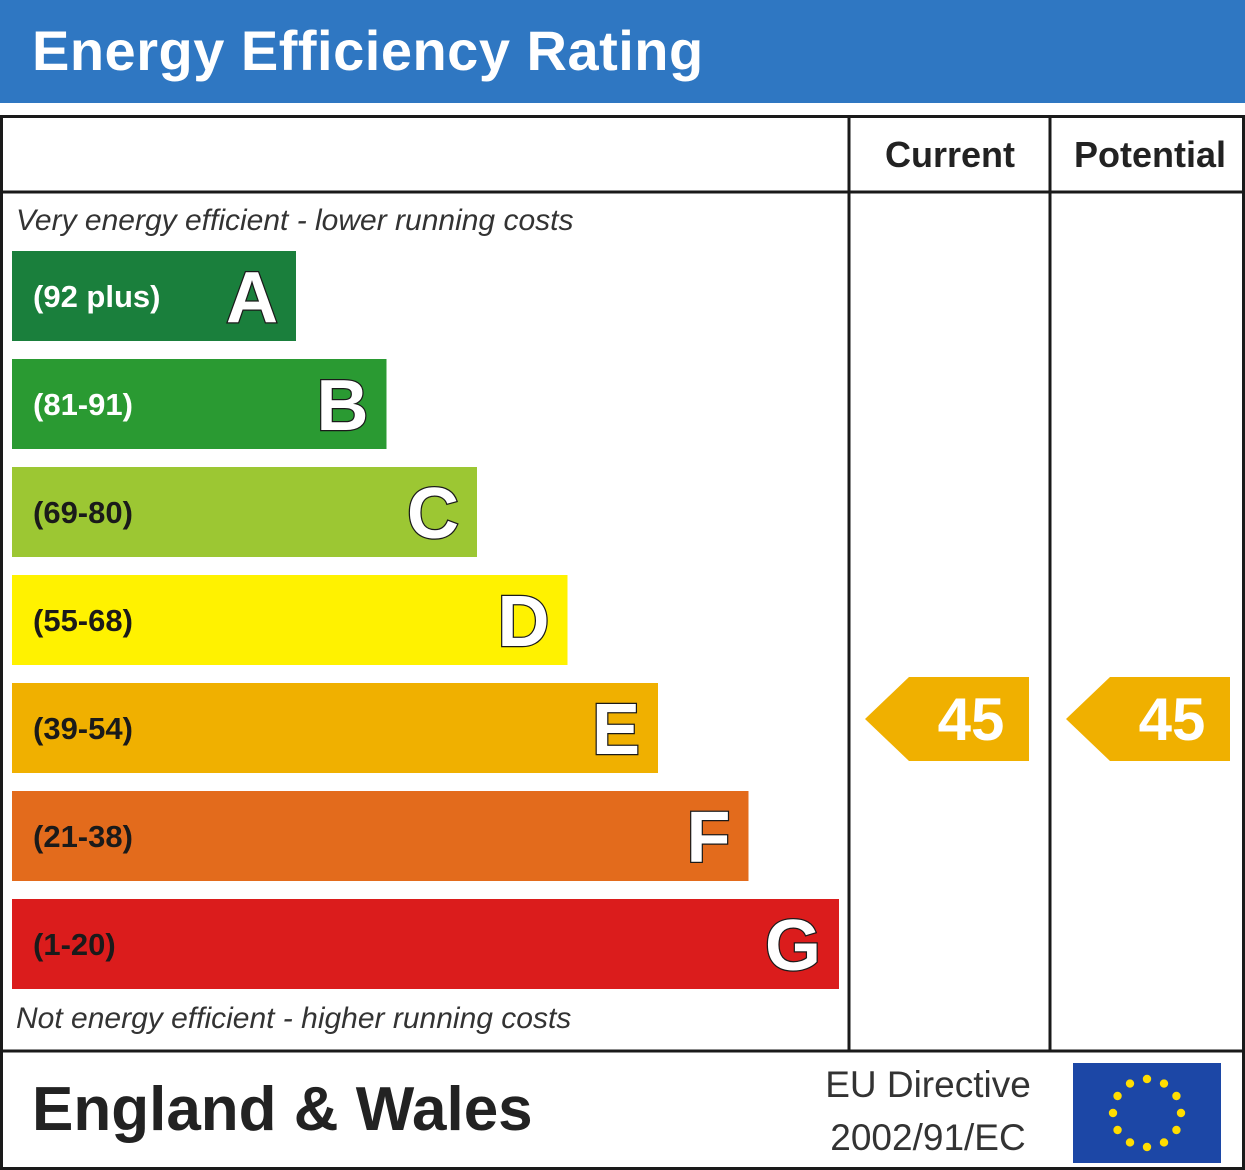 Image resolution: width=1245 pixels, height=1170 pixels. I want to click on band-a-letter: A, so click(252, 298).